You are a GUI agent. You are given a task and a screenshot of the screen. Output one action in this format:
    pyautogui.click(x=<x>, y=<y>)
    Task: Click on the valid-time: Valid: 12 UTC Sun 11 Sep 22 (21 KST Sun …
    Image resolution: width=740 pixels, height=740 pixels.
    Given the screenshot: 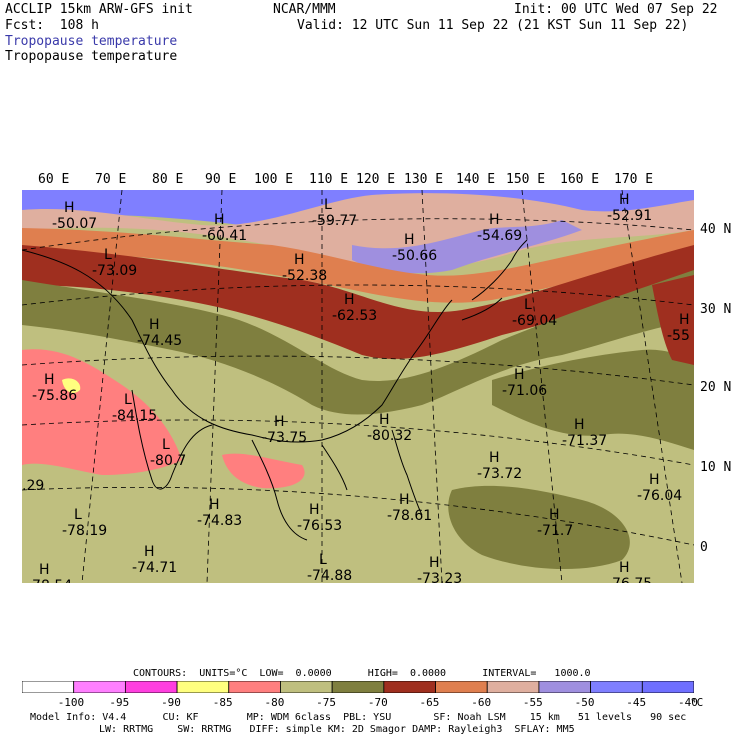 What is the action you would take?
    pyautogui.click(x=493, y=25)
    